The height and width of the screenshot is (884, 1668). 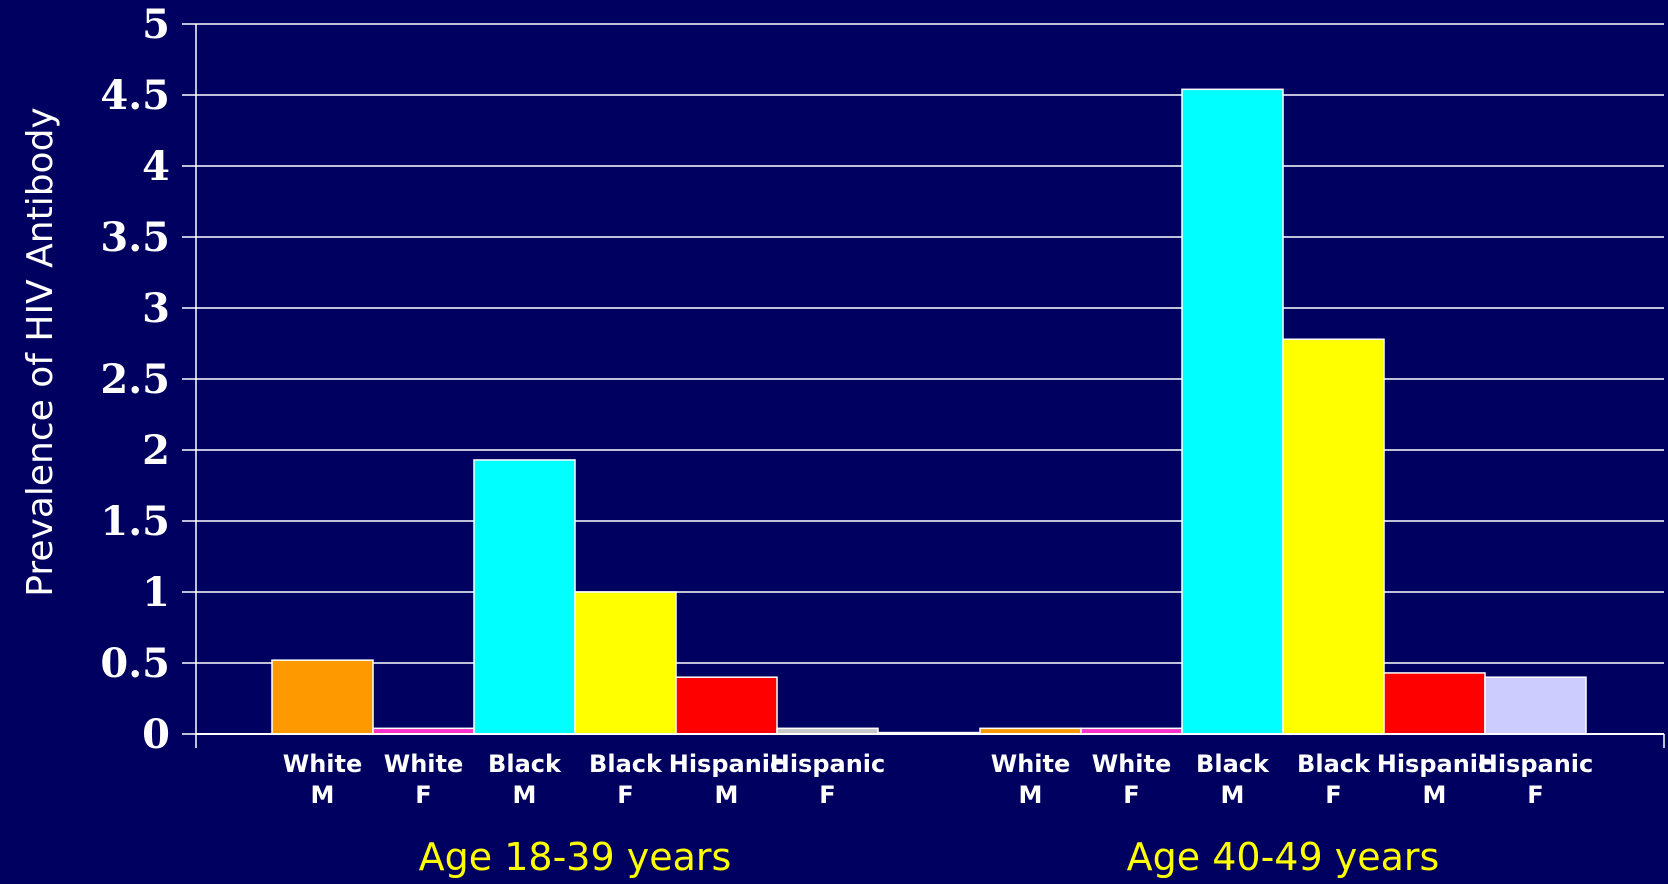 What do you see at coordinates (156, 308) in the screenshot?
I see `y-tick-label: 3` at bounding box center [156, 308].